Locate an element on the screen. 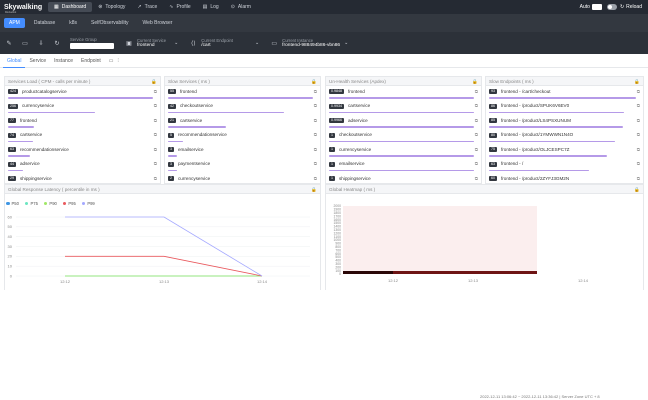  nav-profile: ∿ Profile is located at coordinates (180, 7).